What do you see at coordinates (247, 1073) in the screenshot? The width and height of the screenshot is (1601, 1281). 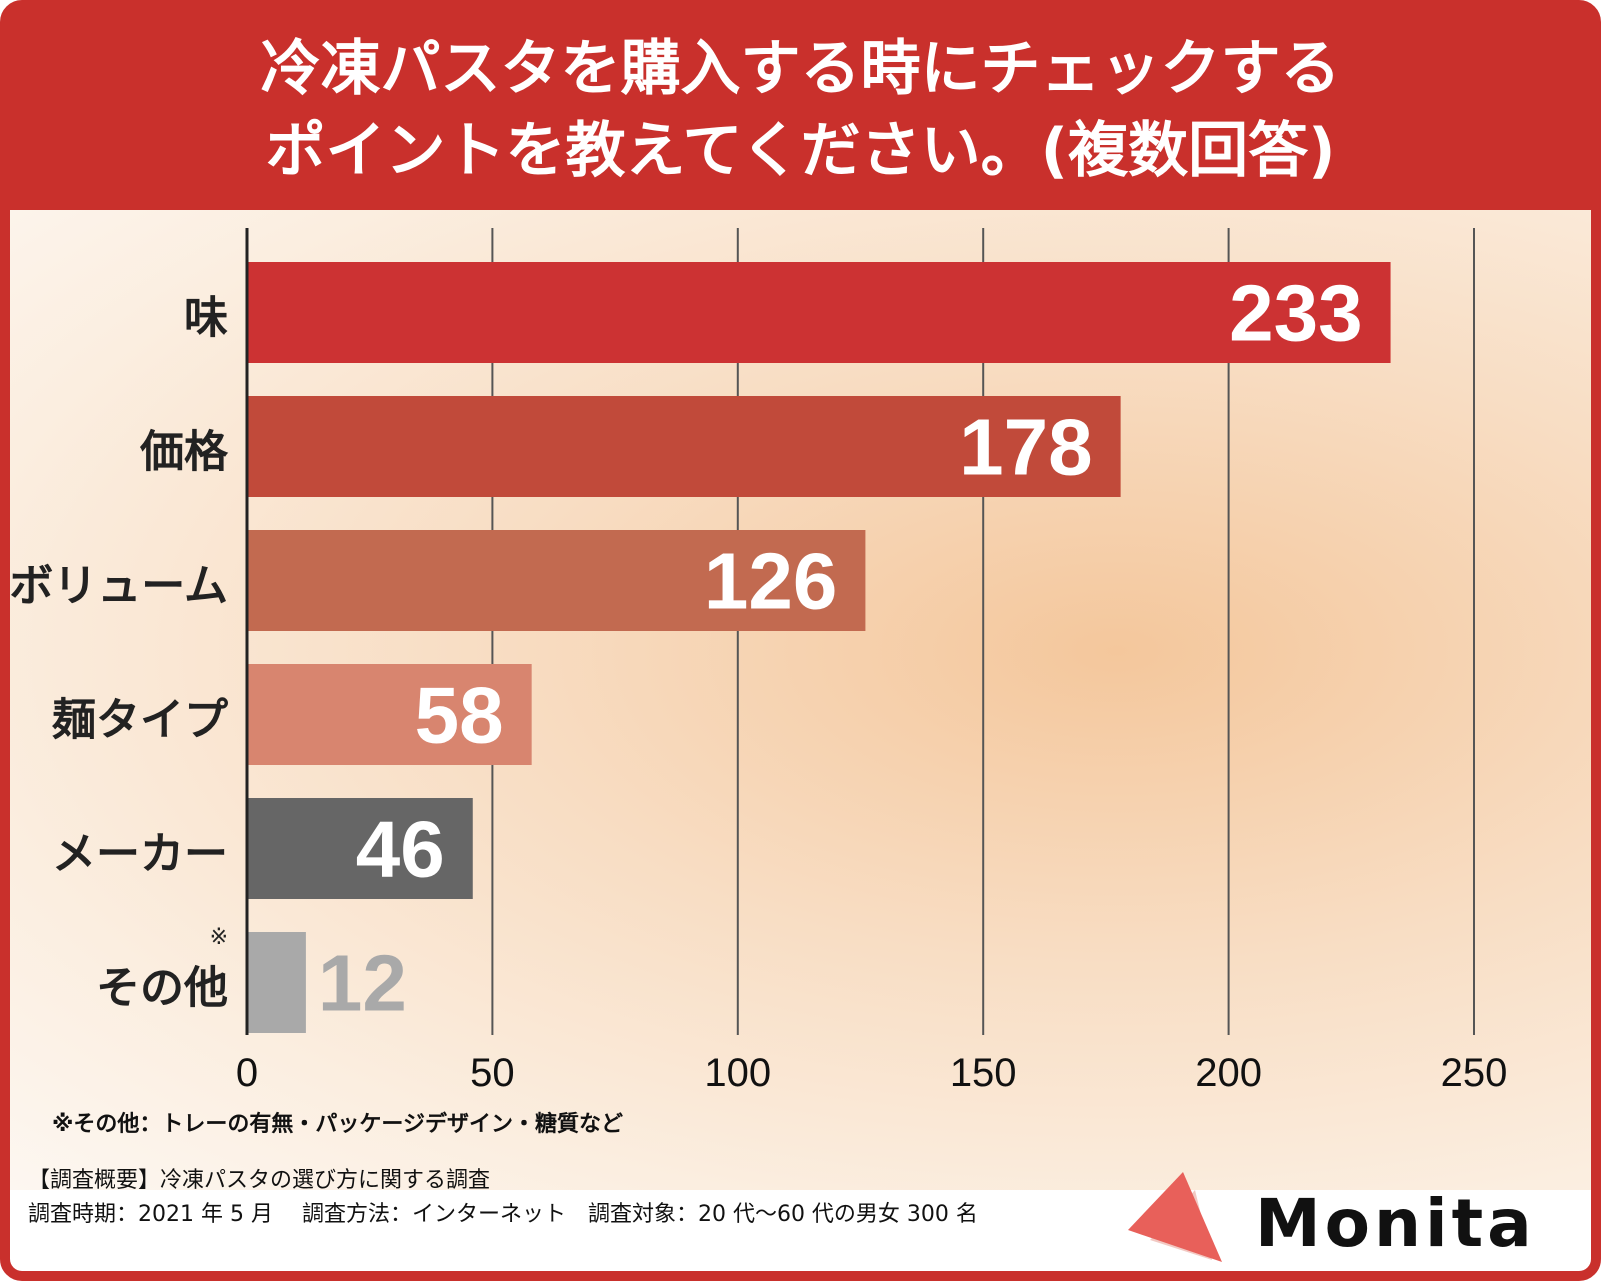 I see `x-tick-label: 0` at bounding box center [247, 1073].